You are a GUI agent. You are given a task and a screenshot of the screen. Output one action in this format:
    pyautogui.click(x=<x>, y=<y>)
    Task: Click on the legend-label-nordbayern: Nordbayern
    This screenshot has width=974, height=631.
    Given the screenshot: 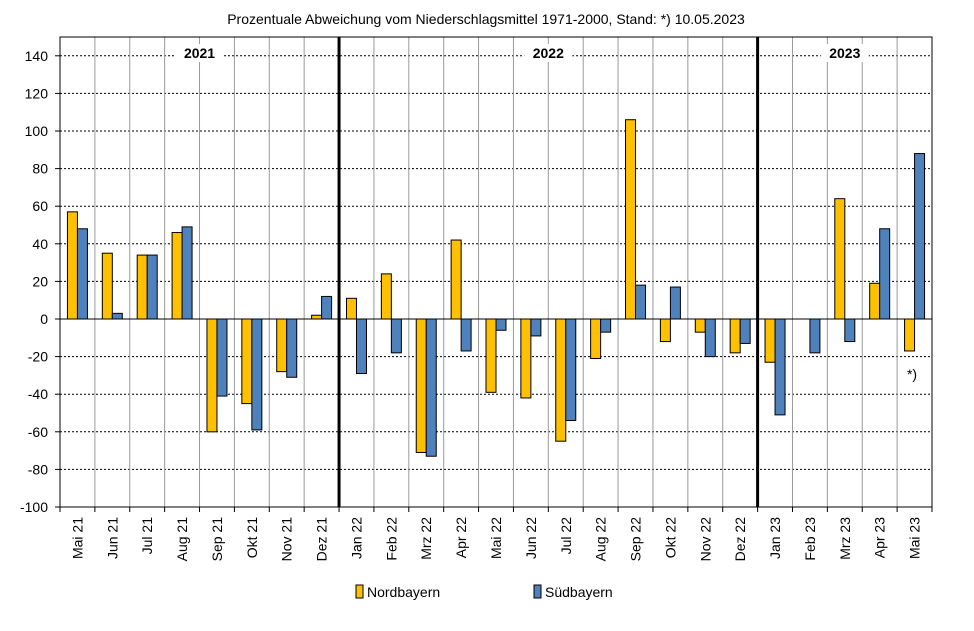 What is the action you would take?
    pyautogui.click(x=403, y=592)
    